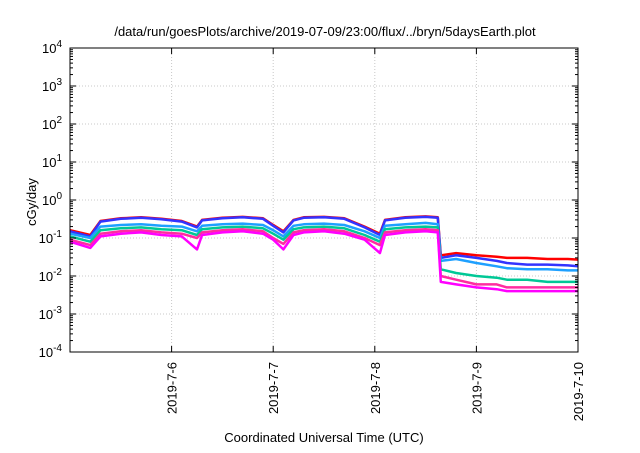 The image size is (640, 453). I want to click on x-tick-label: 2019-7-9, so click(476, 388).